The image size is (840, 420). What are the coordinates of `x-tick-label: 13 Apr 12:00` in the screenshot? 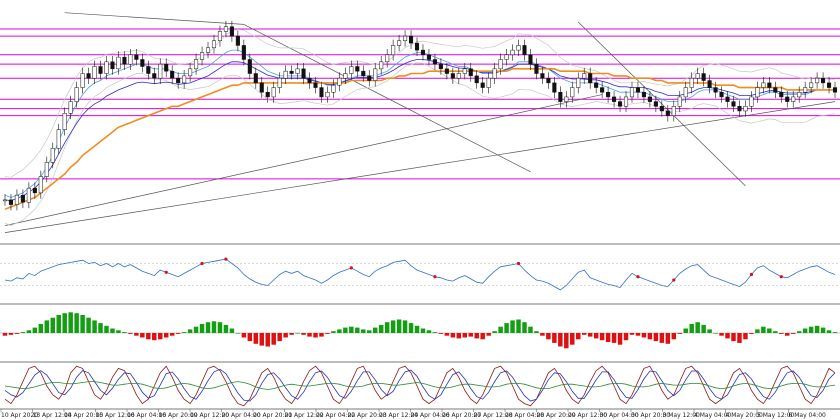 It's located at (52, 415).